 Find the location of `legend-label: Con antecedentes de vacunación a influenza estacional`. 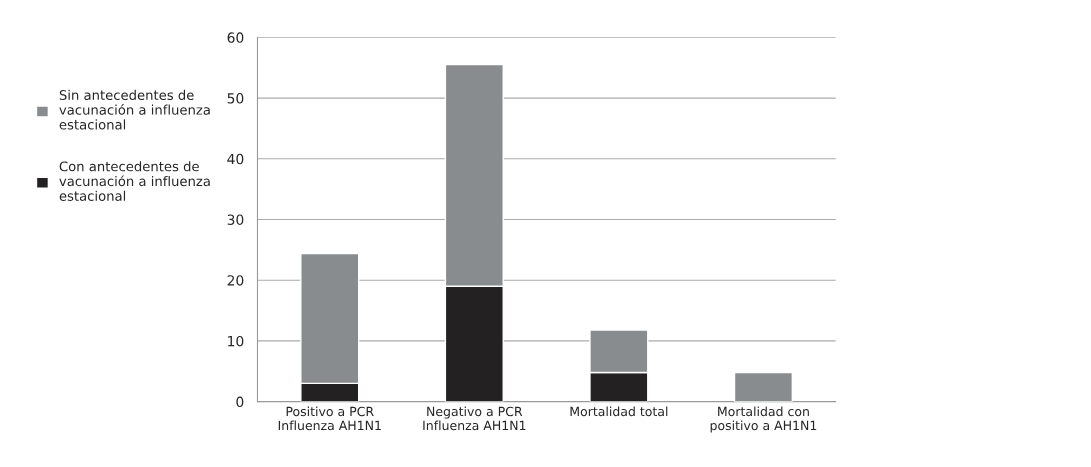

legend-label: Con antecedentes de vacunación a influenza estacional is located at coordinates (134, 181).